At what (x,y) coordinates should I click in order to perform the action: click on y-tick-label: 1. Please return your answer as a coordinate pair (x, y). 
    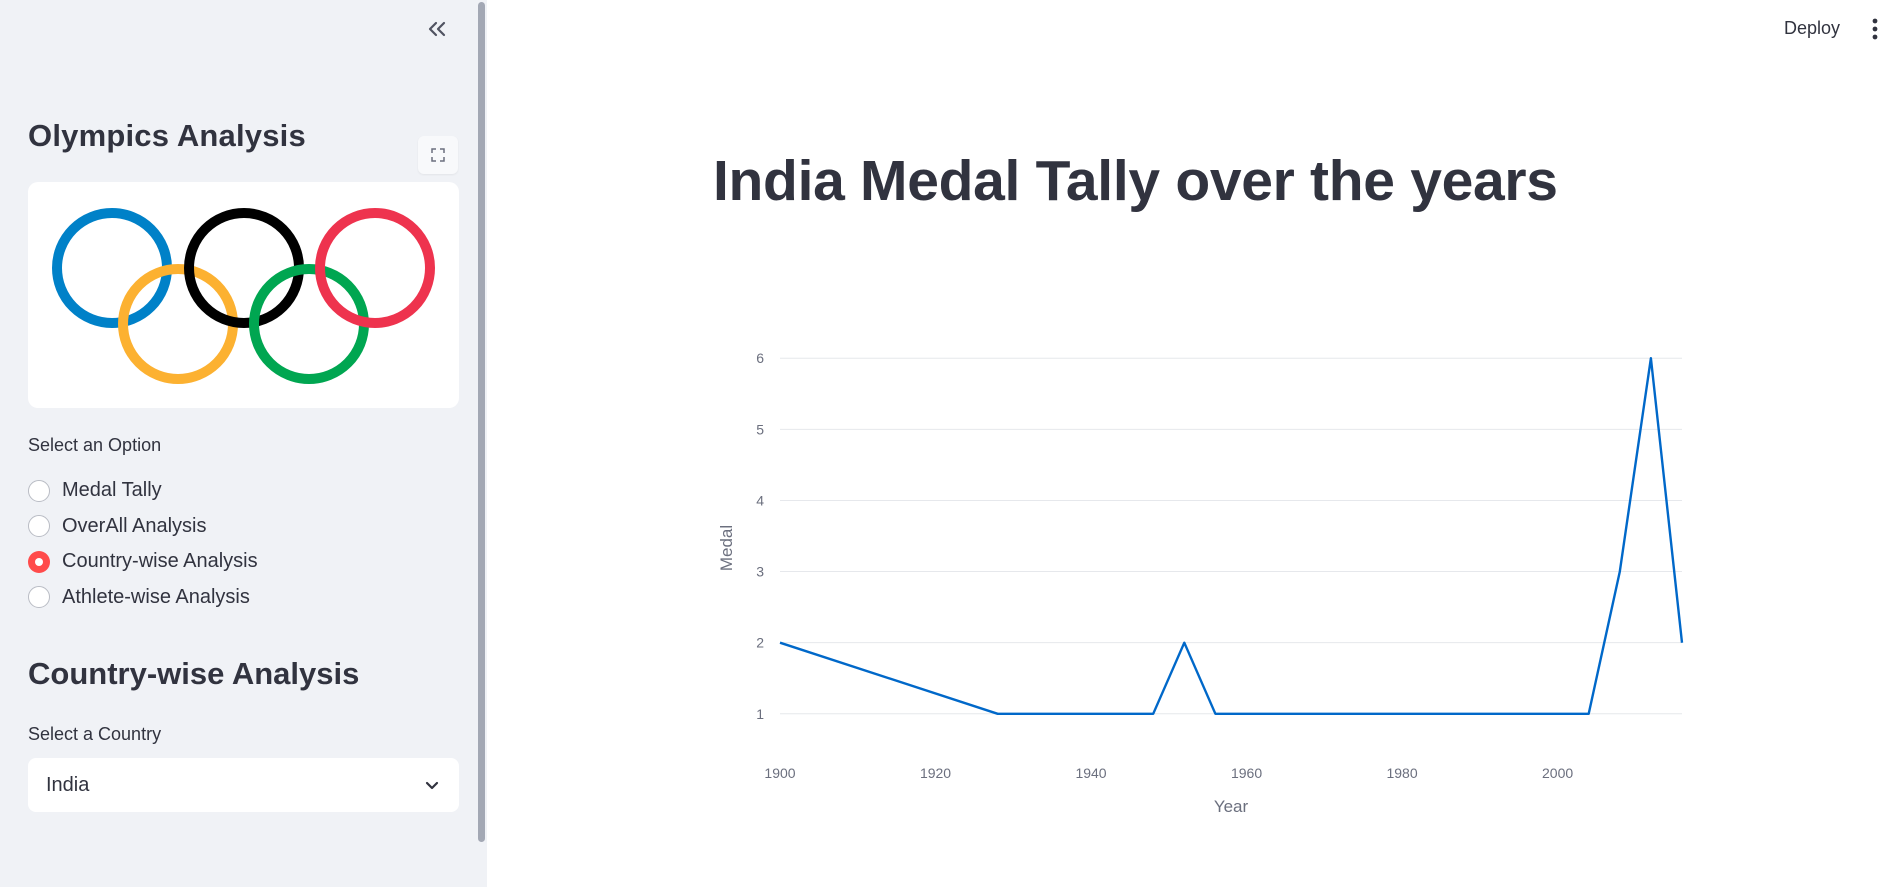
    Looking at the image, I should click on (760, 714).